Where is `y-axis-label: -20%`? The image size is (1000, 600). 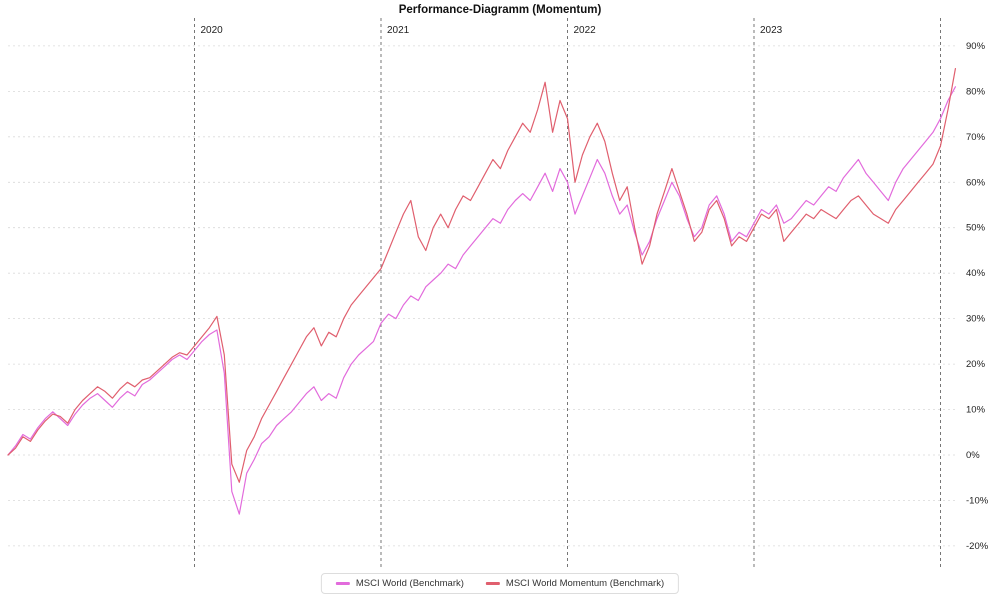 y-axis-label: -20% is located at coordinates (977, 546).